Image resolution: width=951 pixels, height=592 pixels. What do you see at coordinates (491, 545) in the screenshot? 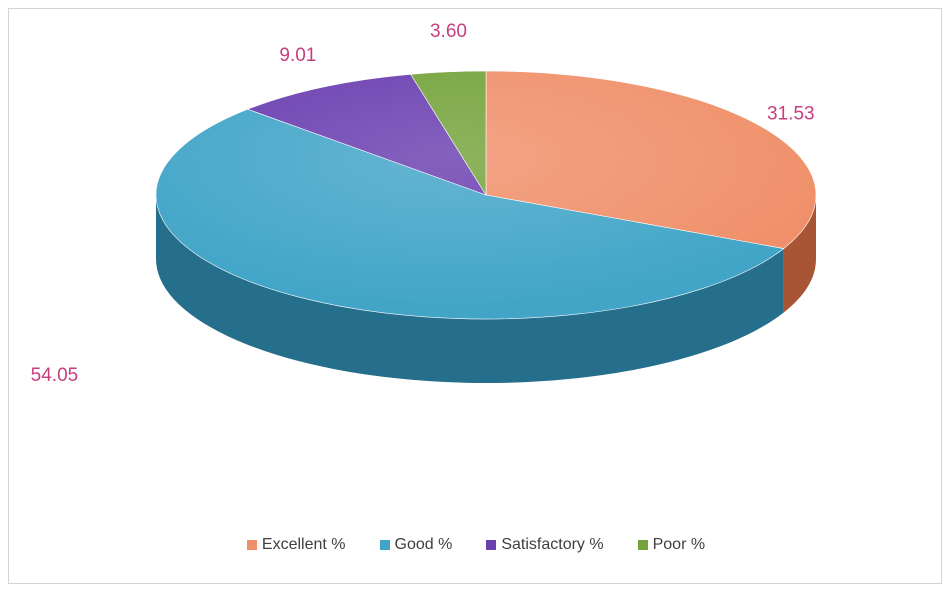
I see `legend-swatch-satisfactory` at bounding box center [491, 545].